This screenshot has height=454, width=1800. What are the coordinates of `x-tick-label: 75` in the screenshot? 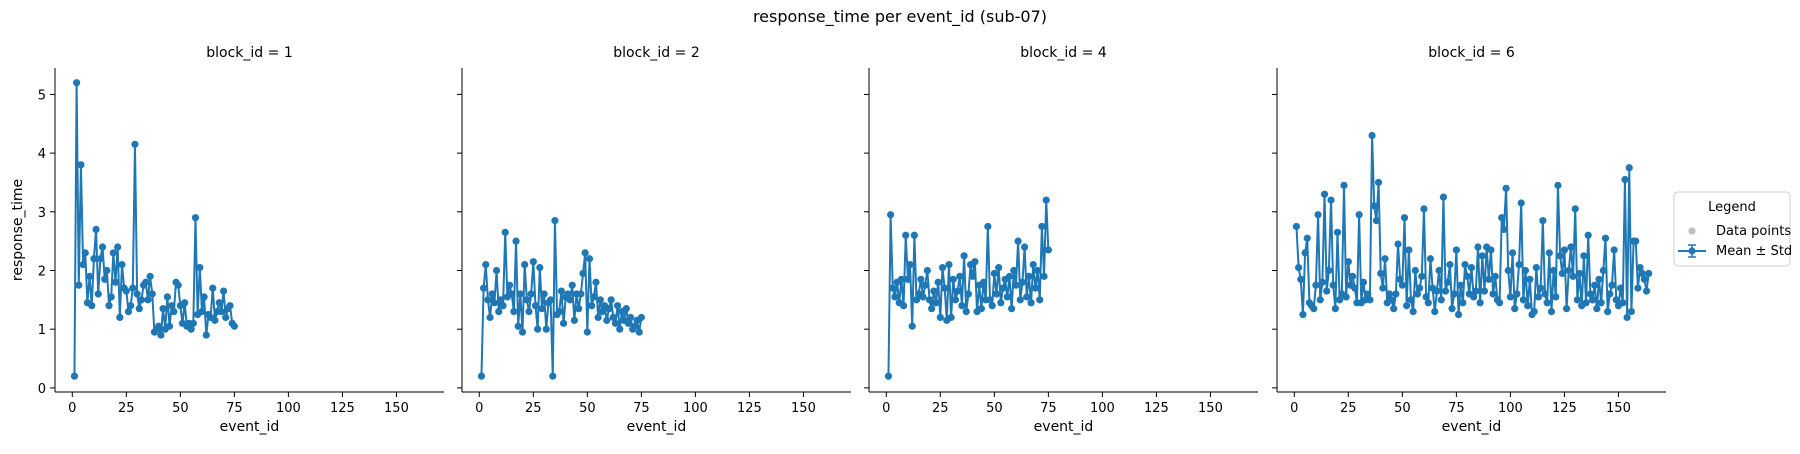 It's located at (641, 408).